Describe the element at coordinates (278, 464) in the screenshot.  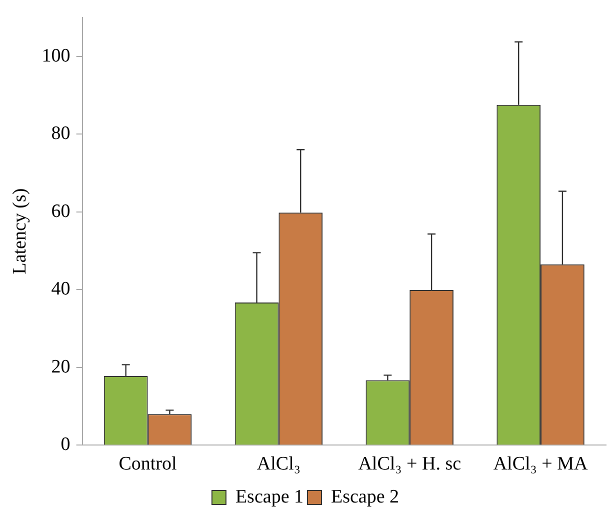
I see `x-tick-label: AlCl₃` at that location.